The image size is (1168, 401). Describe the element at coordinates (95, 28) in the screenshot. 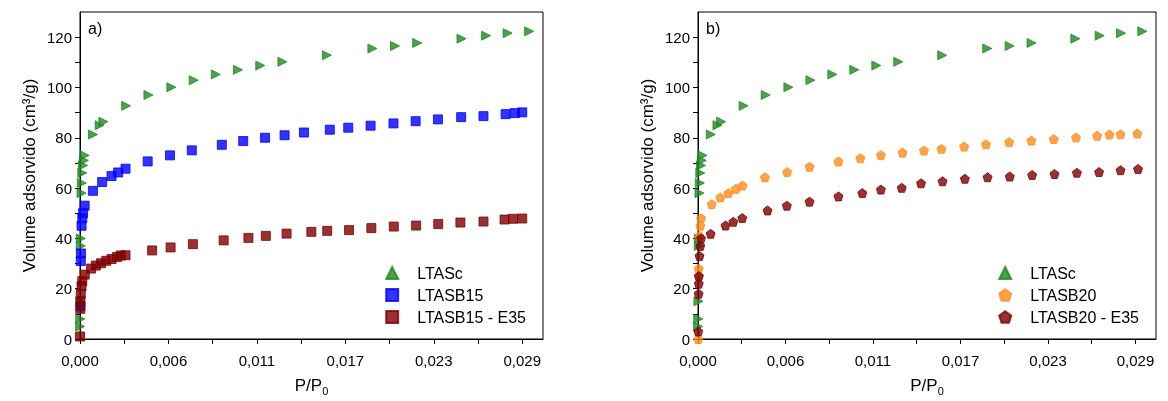

I see `annotation: a)` at that location.